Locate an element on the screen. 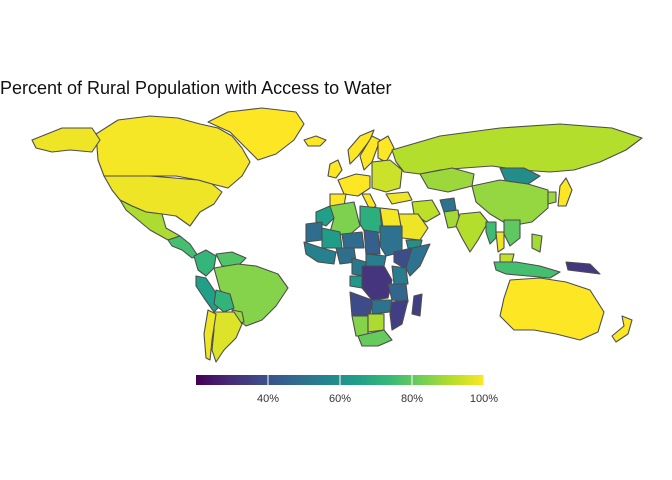  legend-tick-label: 40% is located at coordinates (268, 399).